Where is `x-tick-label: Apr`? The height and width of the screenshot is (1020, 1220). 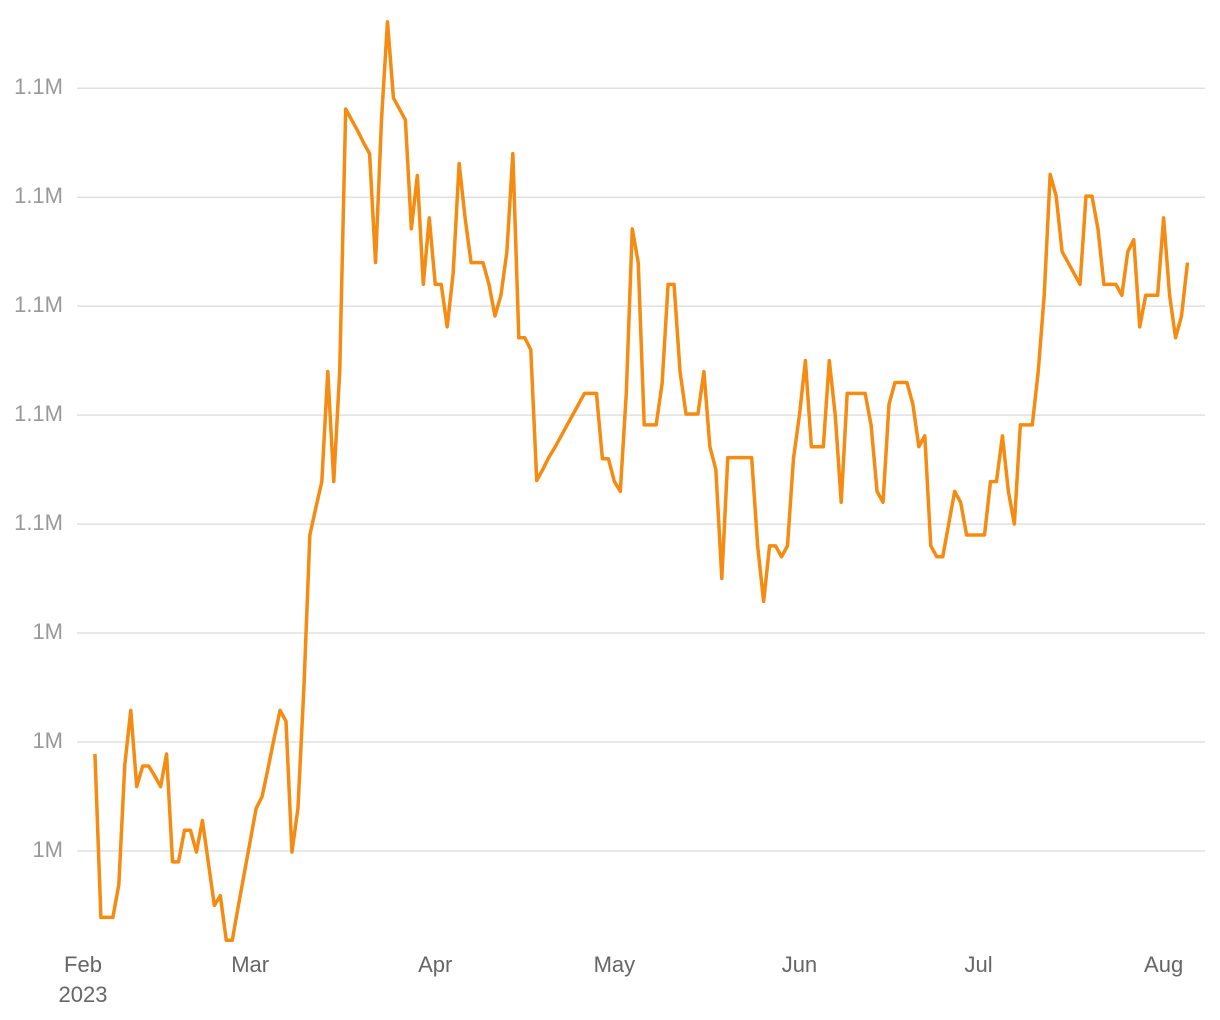 x-tick-label: Apr is located at coordinates (435, 964).